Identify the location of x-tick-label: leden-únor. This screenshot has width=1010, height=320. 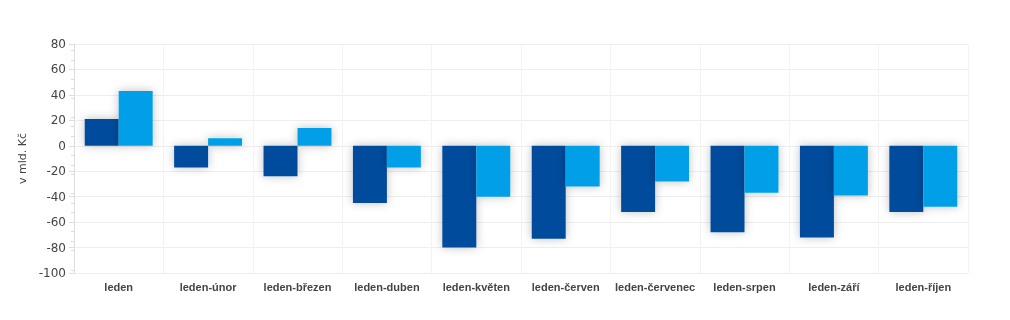
(208, 286).